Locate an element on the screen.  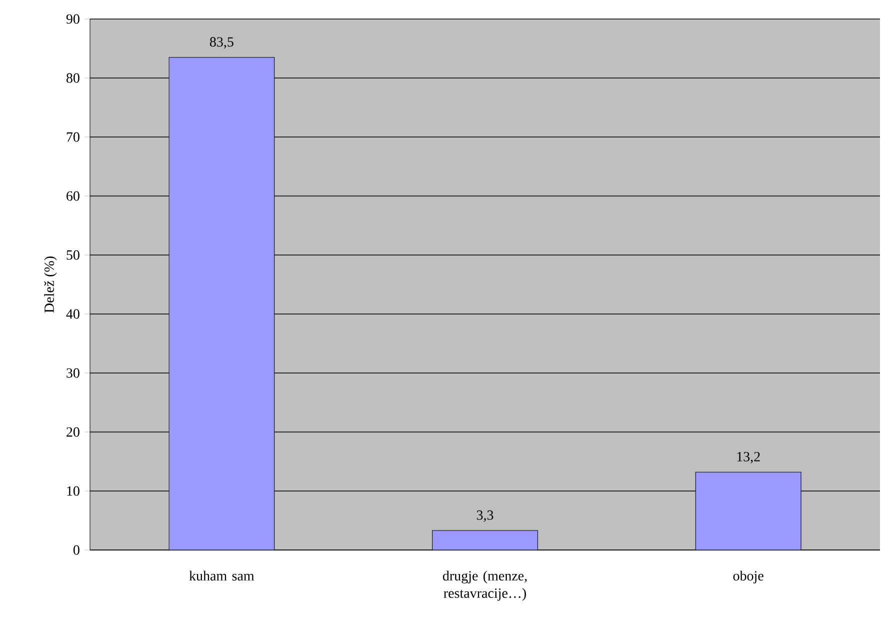
y-tick-label: 80 is located at coordinates (73, 78).